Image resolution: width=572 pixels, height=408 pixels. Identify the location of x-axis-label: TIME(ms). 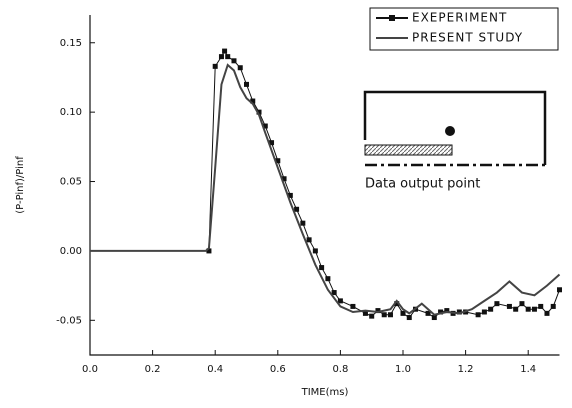
(325, 392).